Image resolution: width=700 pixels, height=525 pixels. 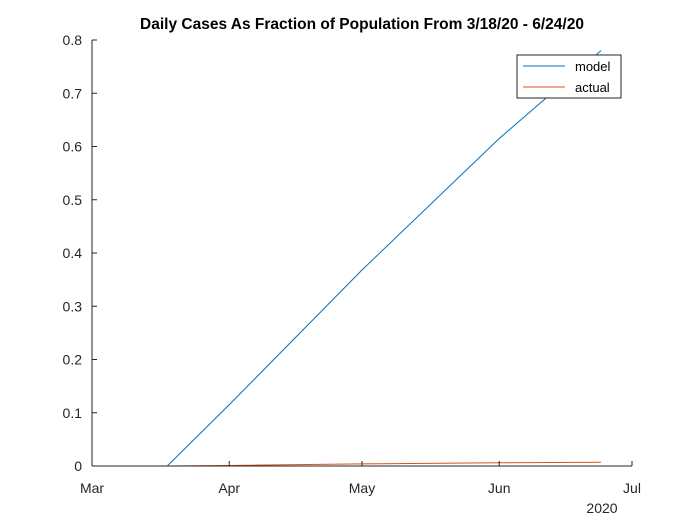 What do you see at coordinates (73, 306) in the screenshot?
I see `y-tick-label: 0.3` at bounding box center [73, 306].